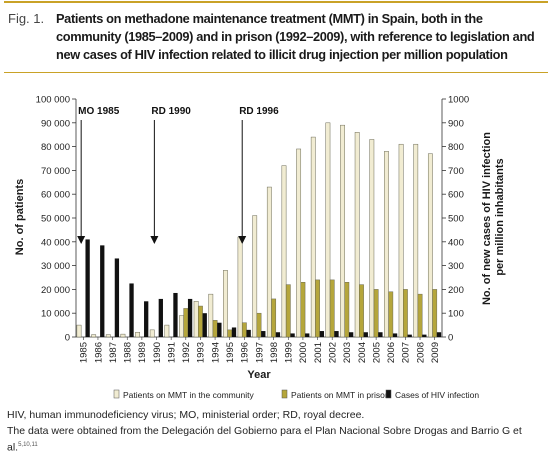 The width and height of the screenshot is (552, 461). I want to click on x-tick-label: 2004, so click(362, 352).